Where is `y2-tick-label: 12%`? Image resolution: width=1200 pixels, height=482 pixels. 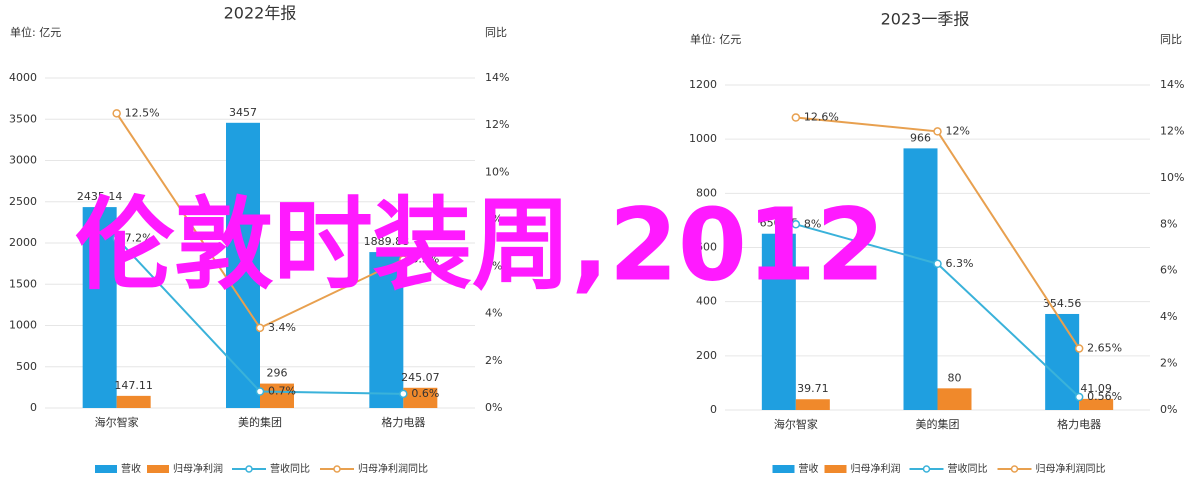
y2-tick-label: 12% is located at coordinates (497, 124).